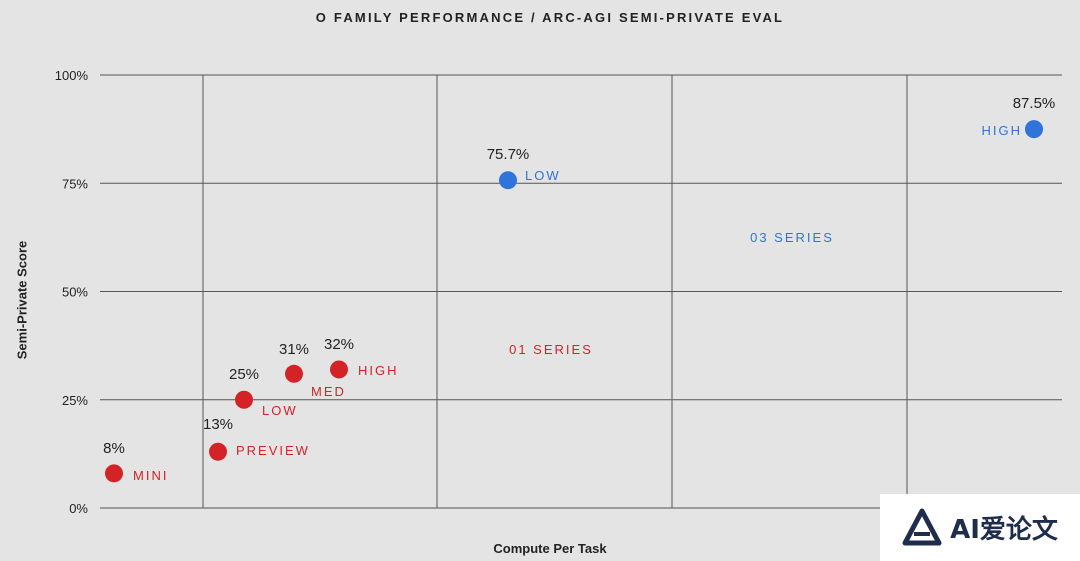  Describe the element at coordinates (551, 349) in the screenshot. I see `series-label: 01 SERIES` at that location.